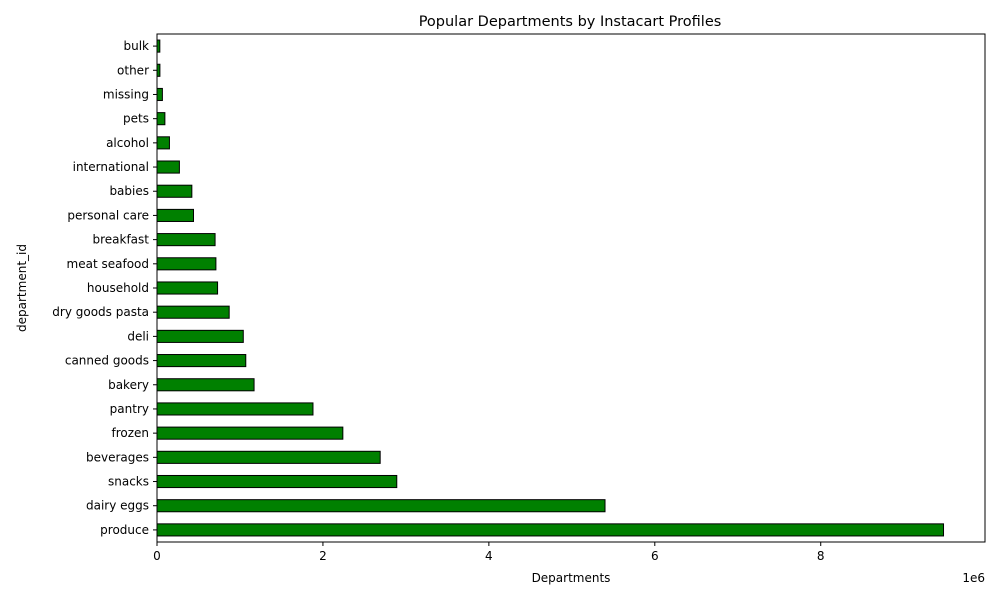 The height and width of the screenshot is (600, 1000). What do you see at coordinates (128, 482) in the screenshot?
I see `y-tick-label-snacks: snacks` at bounding box center [128, 482].